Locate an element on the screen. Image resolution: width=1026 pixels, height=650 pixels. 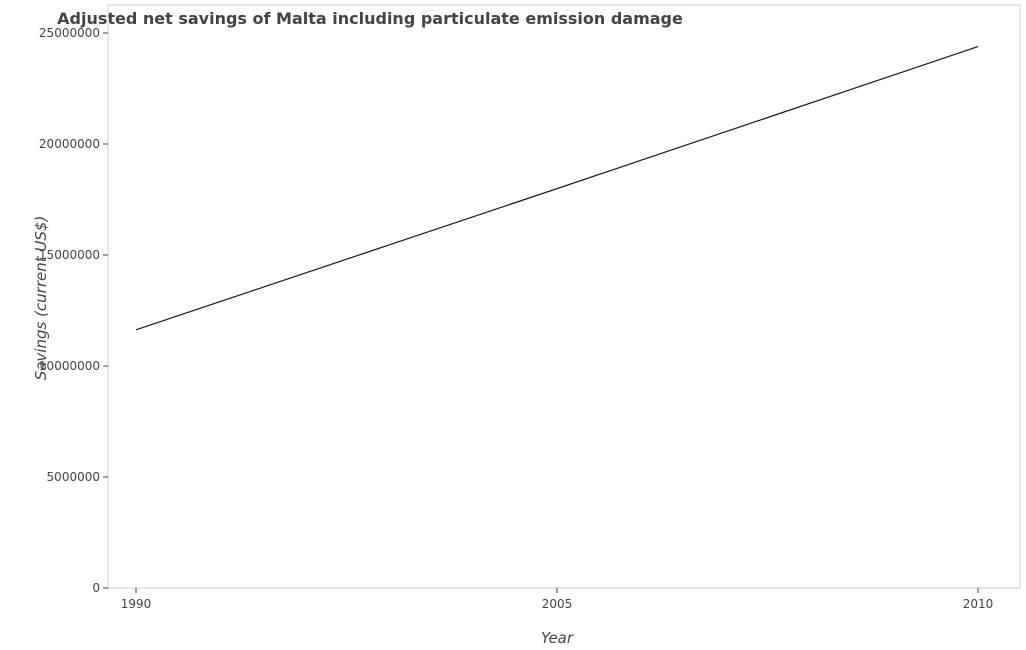
x-axis: 1990 2005 2010 is located at coordinates (557, 599).